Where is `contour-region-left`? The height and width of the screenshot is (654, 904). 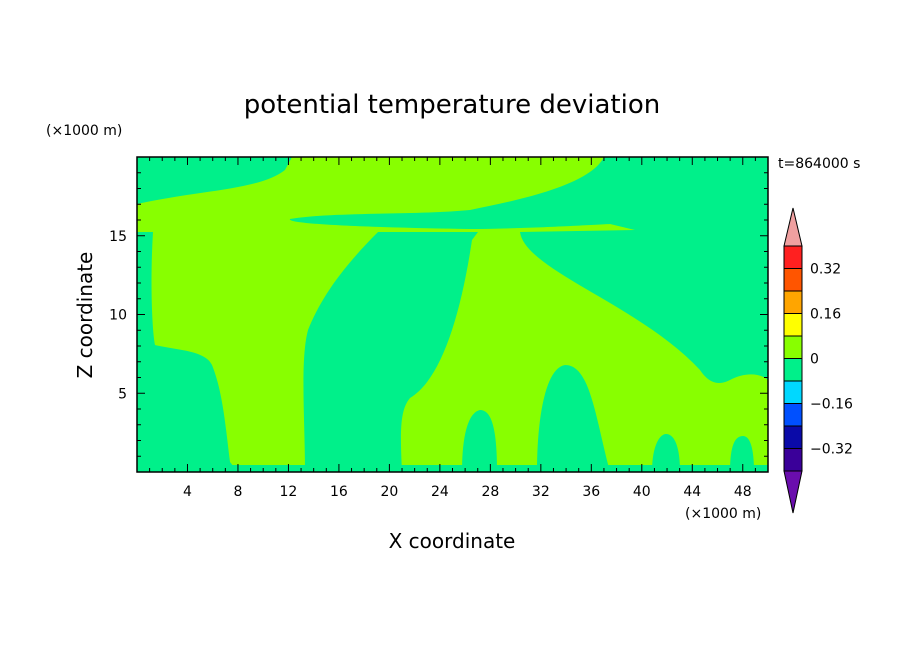
contour-region-left is located at coordinates (187, 352).